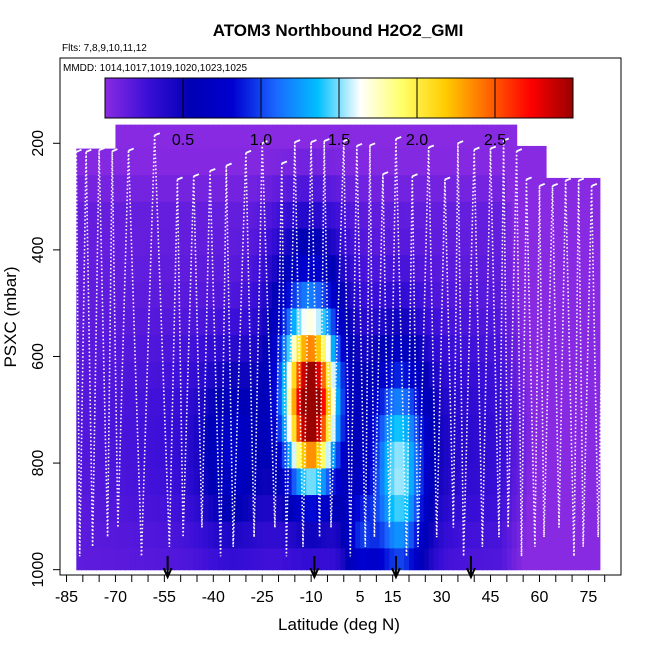 The width and height of the screenshot is (650, 650). Describe the element at coordinates (183, 140) in the screenshot. I see `colorbar-tick-label: 0.5` at that location.